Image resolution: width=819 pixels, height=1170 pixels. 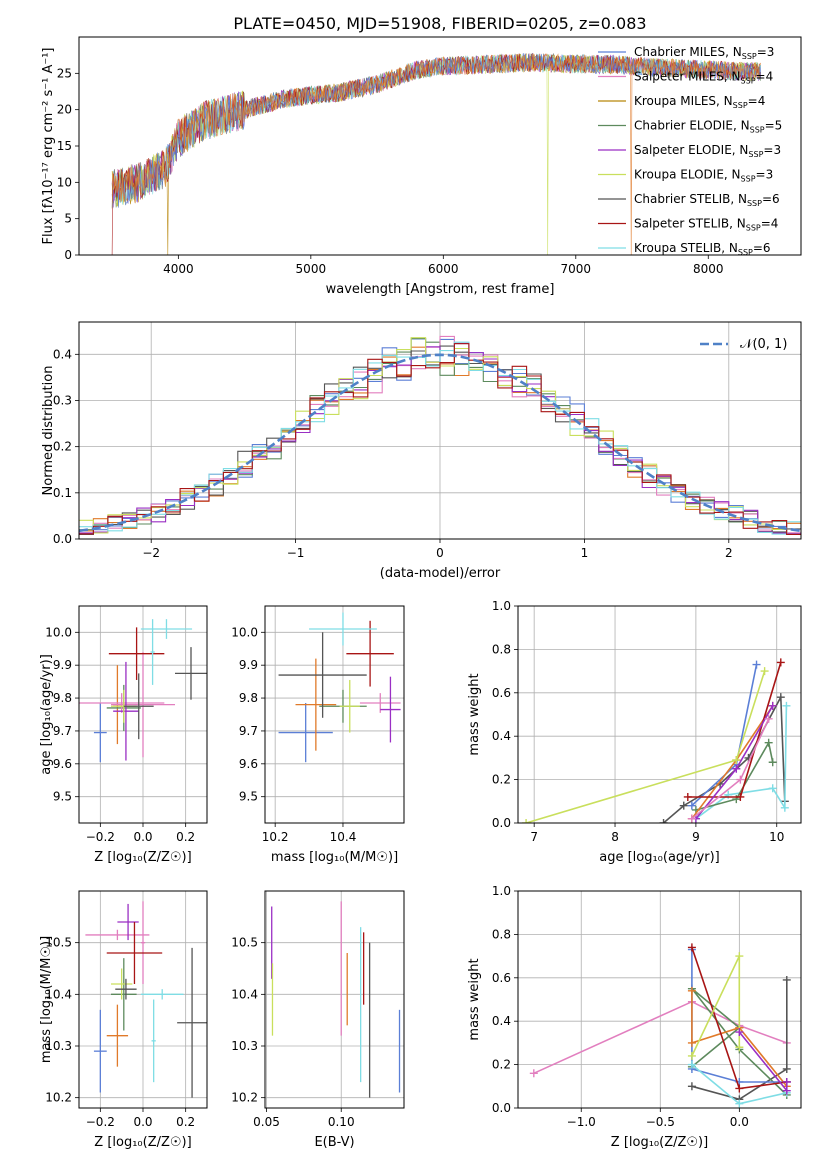 What do you see at coordinates (62, 731) in the screenshot?
I see `y-tick-label: 9.7` at bounding box center [62, 731].